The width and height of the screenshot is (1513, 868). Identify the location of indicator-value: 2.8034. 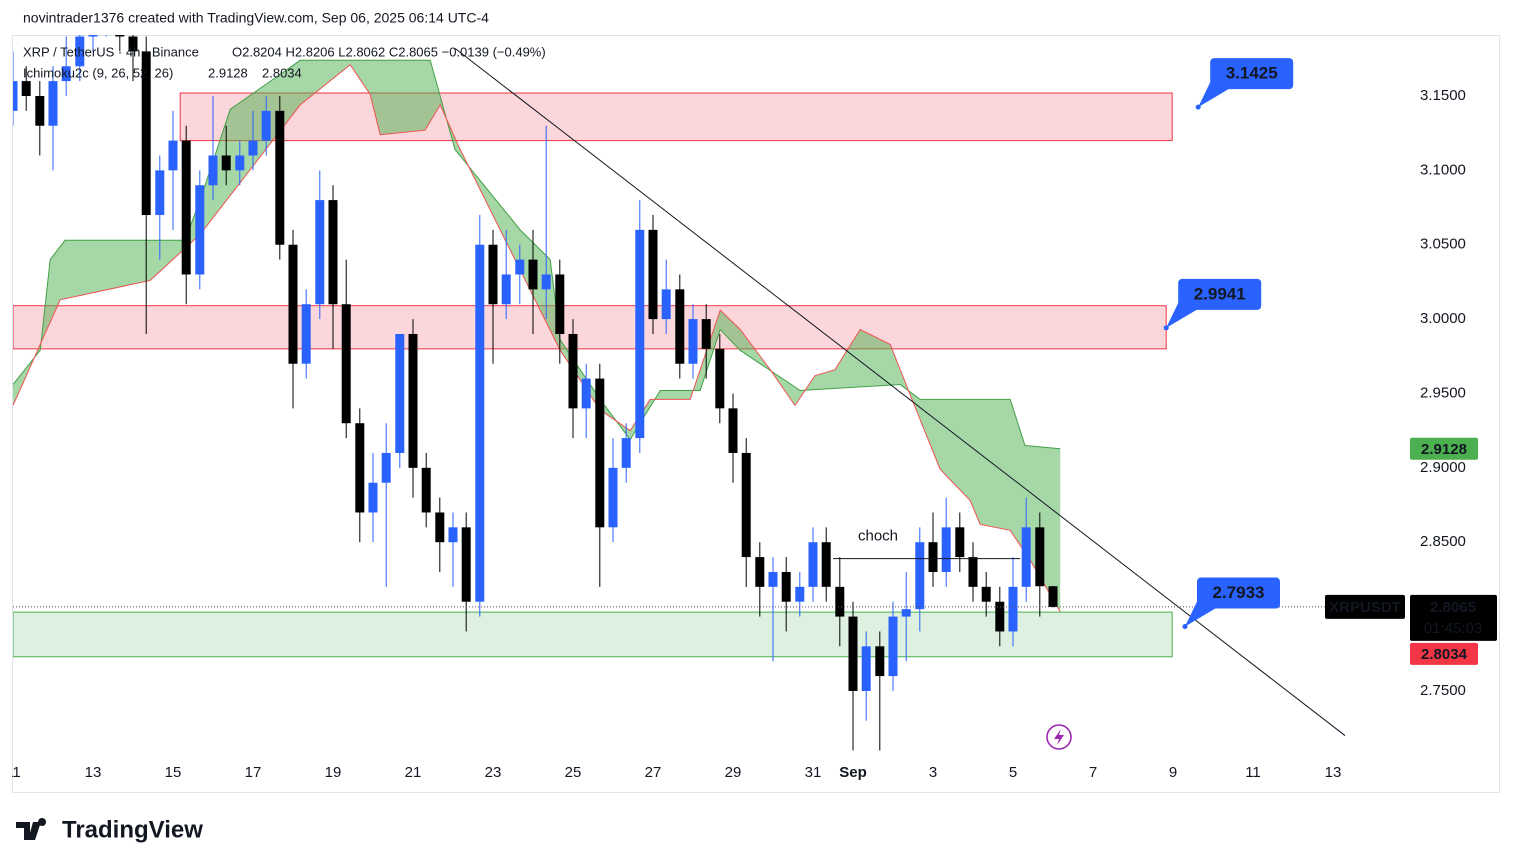
(282, 72).